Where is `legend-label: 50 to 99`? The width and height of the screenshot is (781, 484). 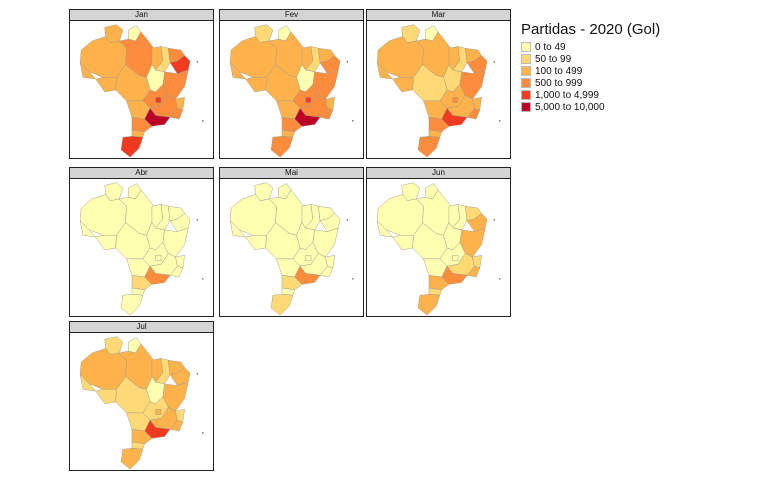 legend-label: 50 to 99 is located at coordinates (553, 59).